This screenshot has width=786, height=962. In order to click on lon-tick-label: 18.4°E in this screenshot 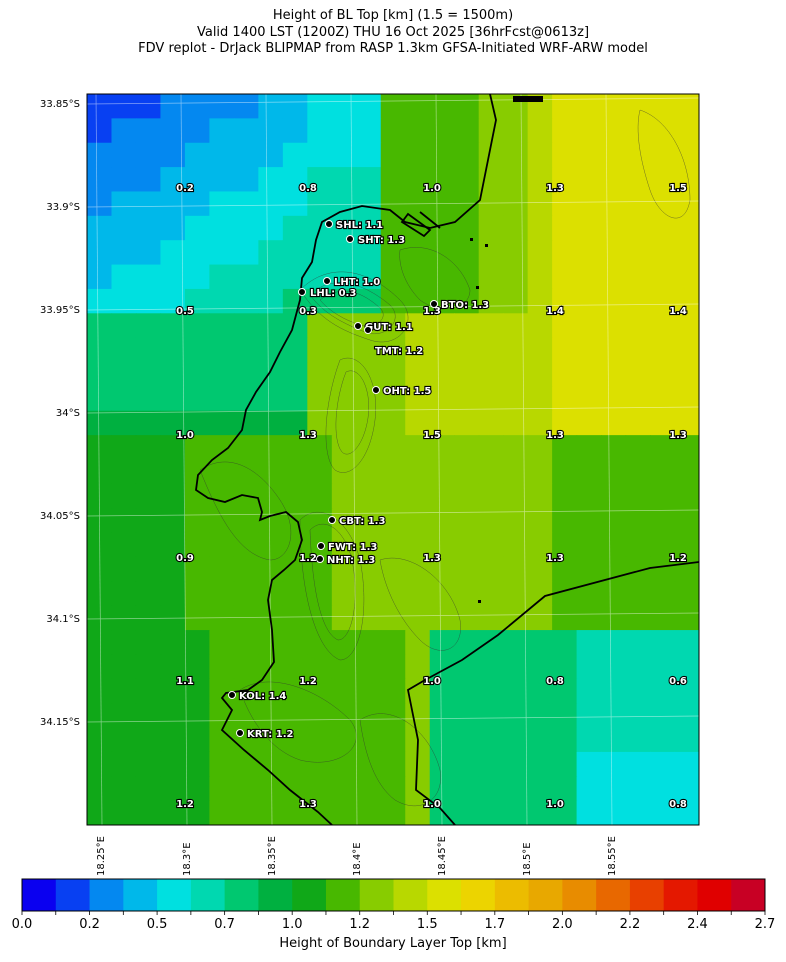, I will do `click(357, 859)`.